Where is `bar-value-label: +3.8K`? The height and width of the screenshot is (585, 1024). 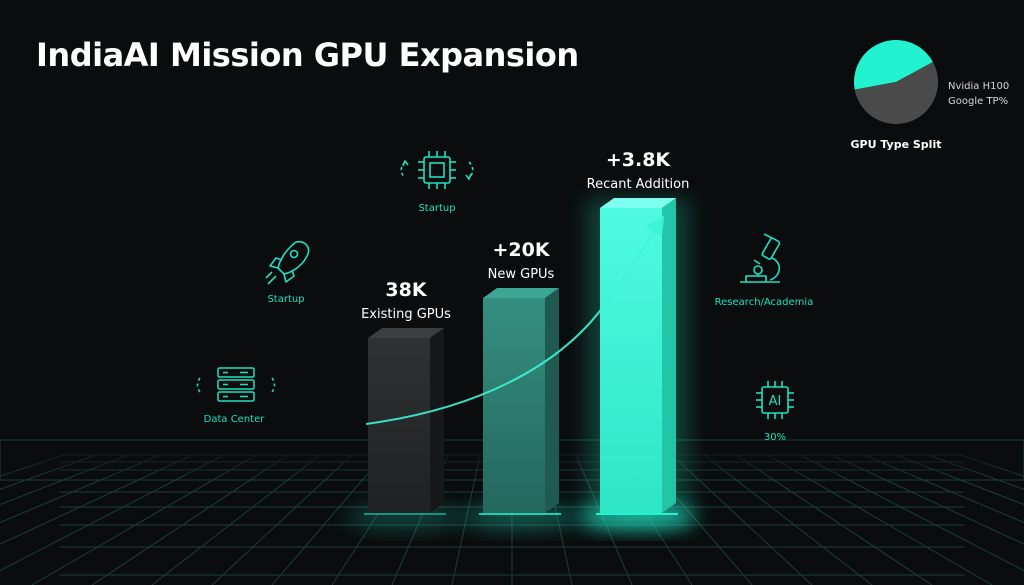
bar-value-label: +3.8K is located at coordinates (639, 160).